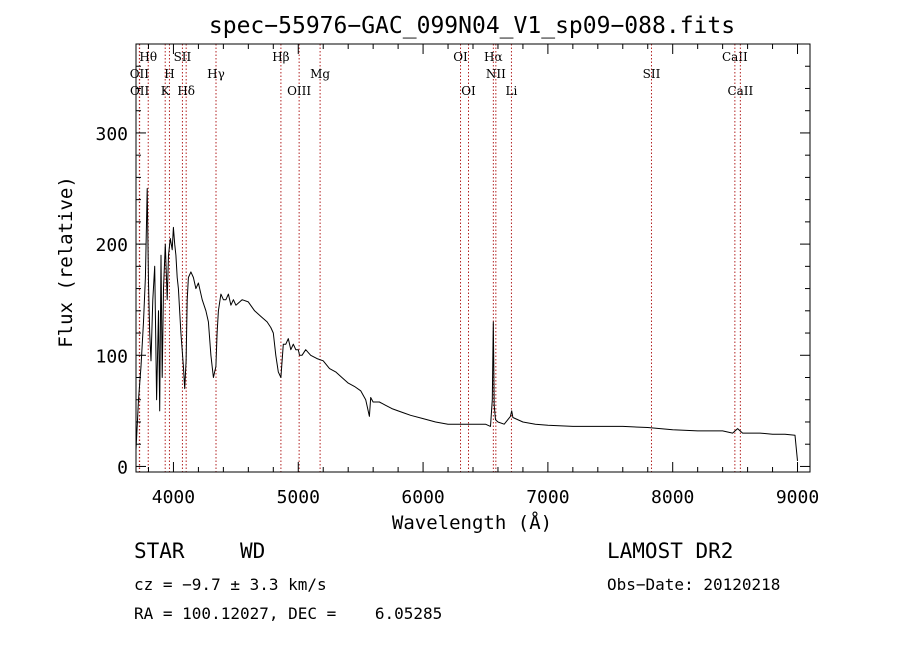 The height and width of the screenshot is (649, 900). I want to click on y-tick-label: 0, so click(122, 467).